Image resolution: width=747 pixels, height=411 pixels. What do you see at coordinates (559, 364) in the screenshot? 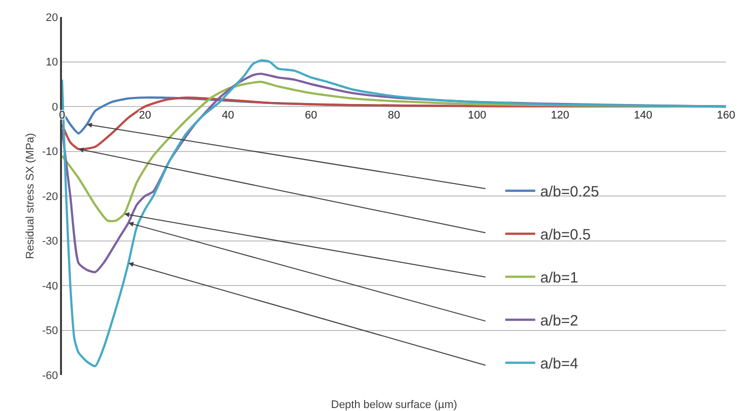
I see `legend-label: a/b=4` at bounding box center [559, 364].